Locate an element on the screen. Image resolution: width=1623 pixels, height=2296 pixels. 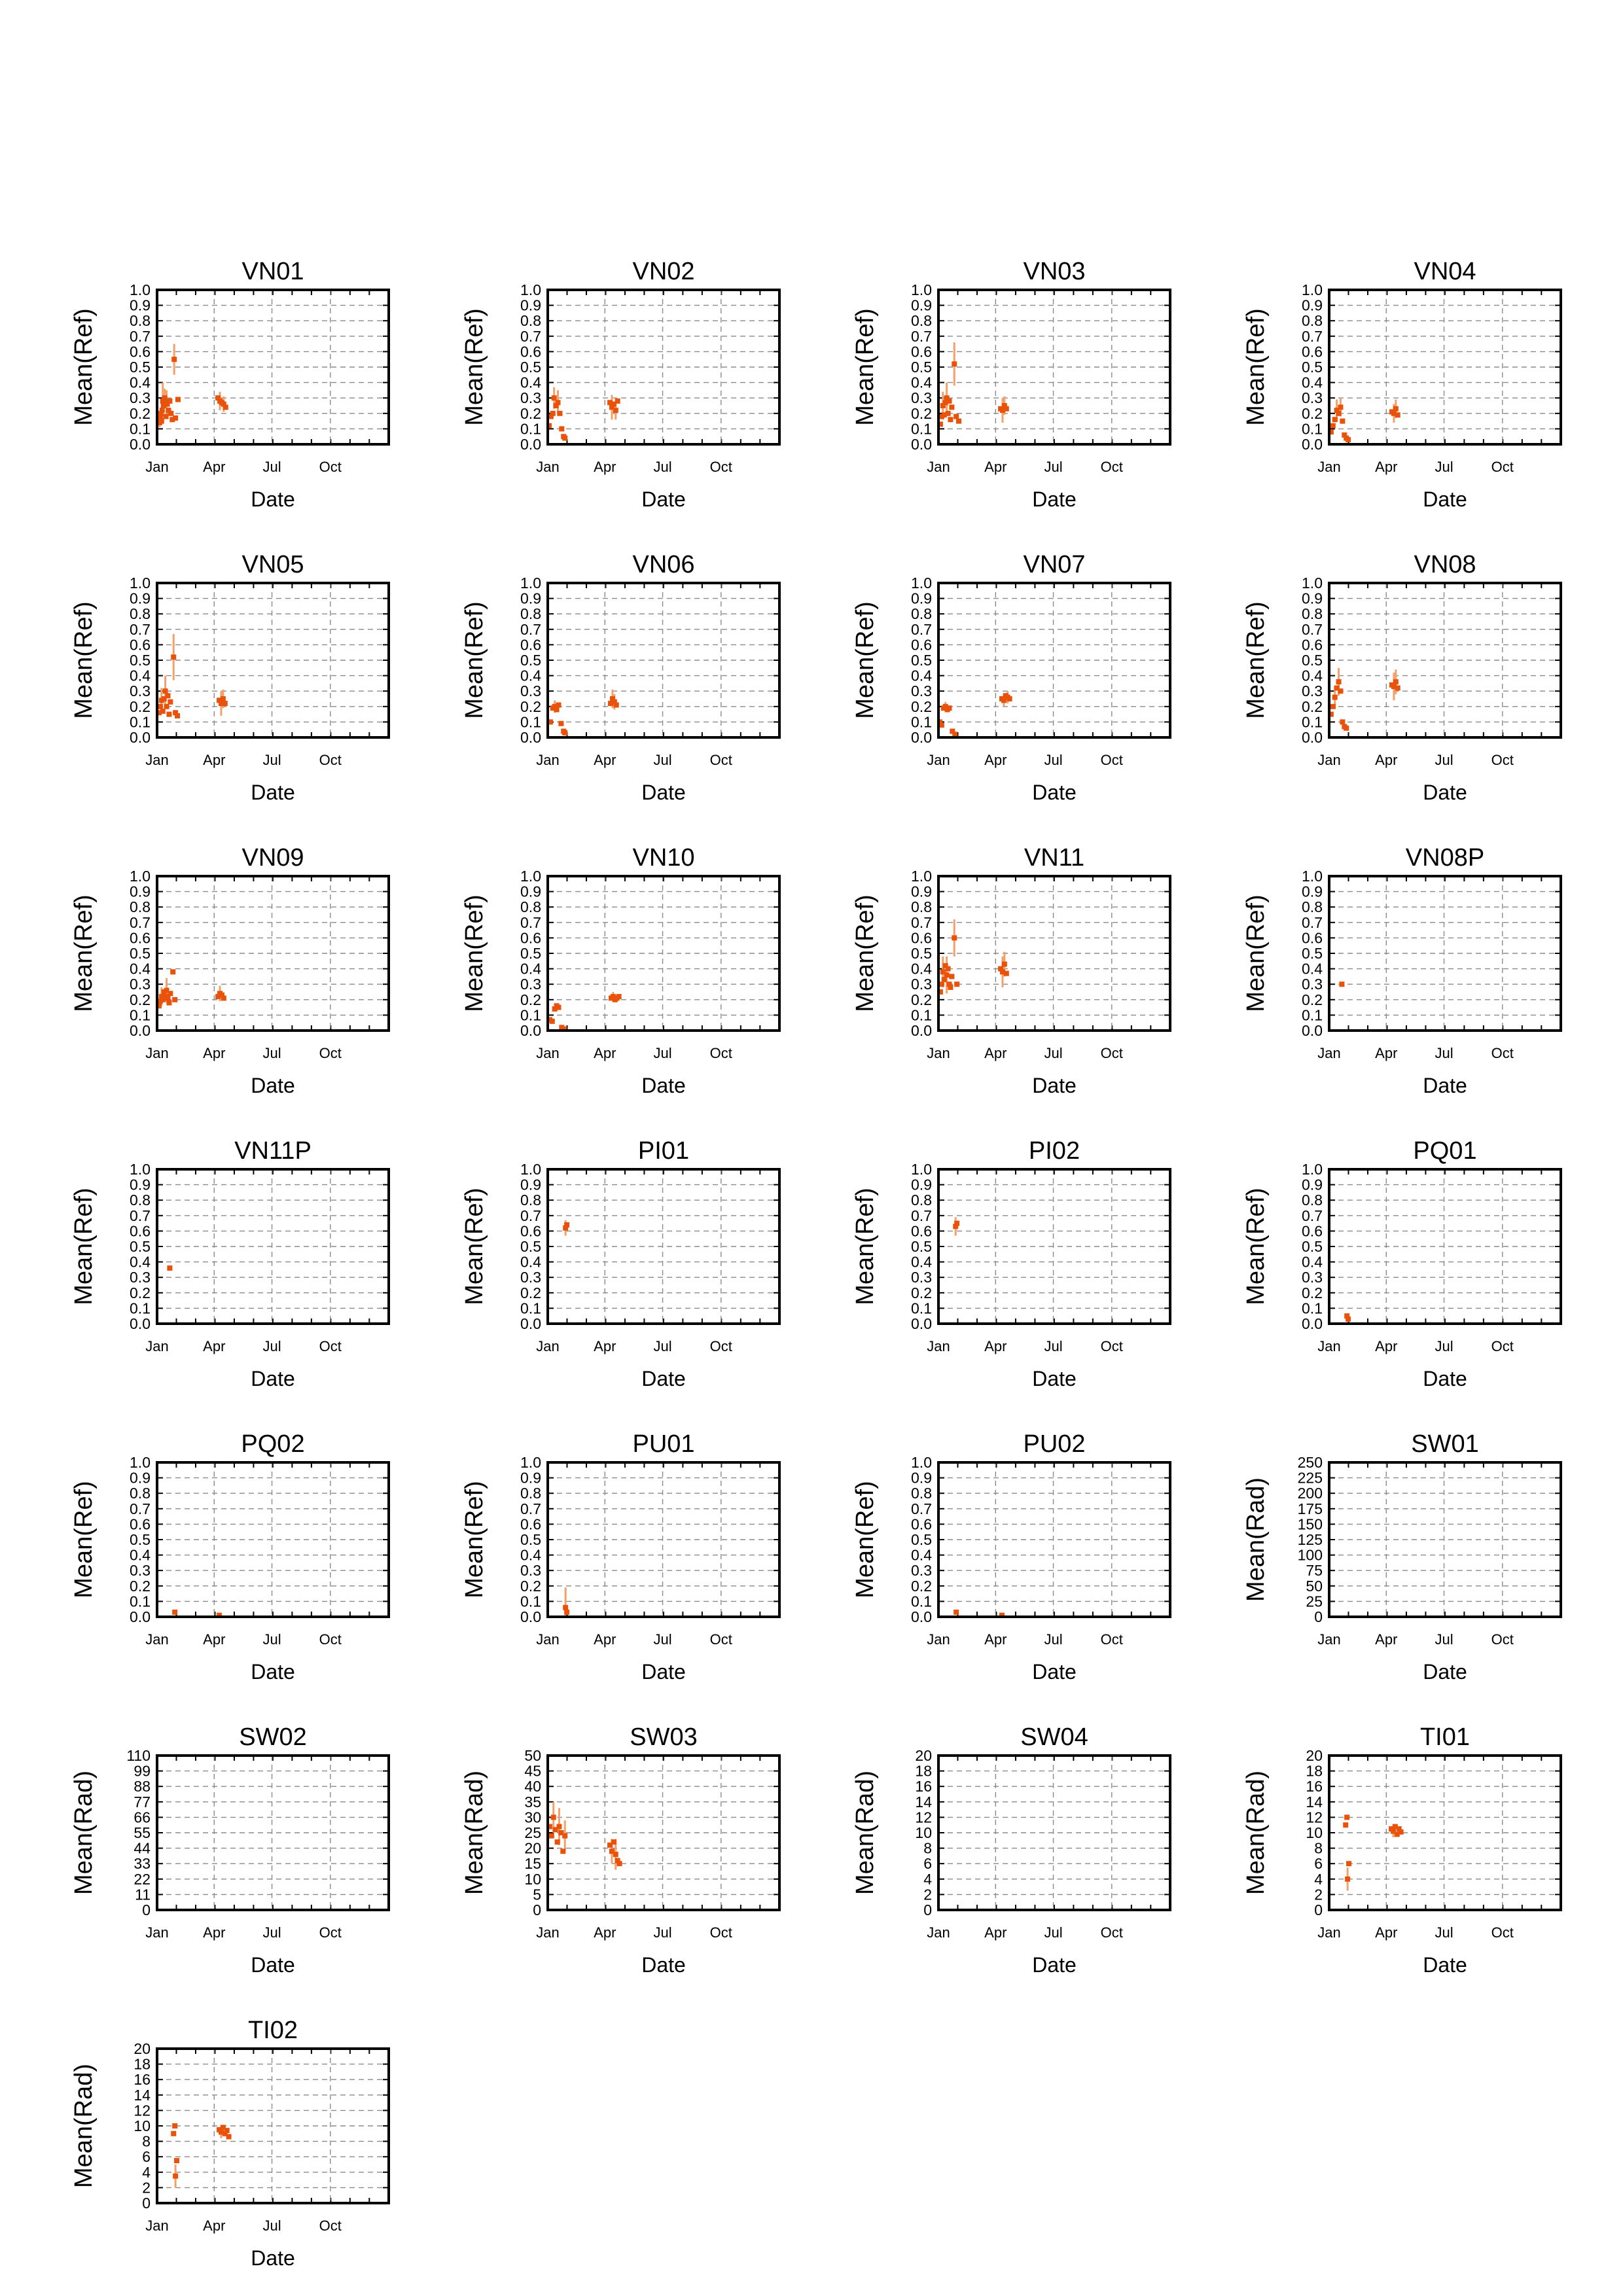
y-tick-label: 250 is located at coordinates (1310, 1462).